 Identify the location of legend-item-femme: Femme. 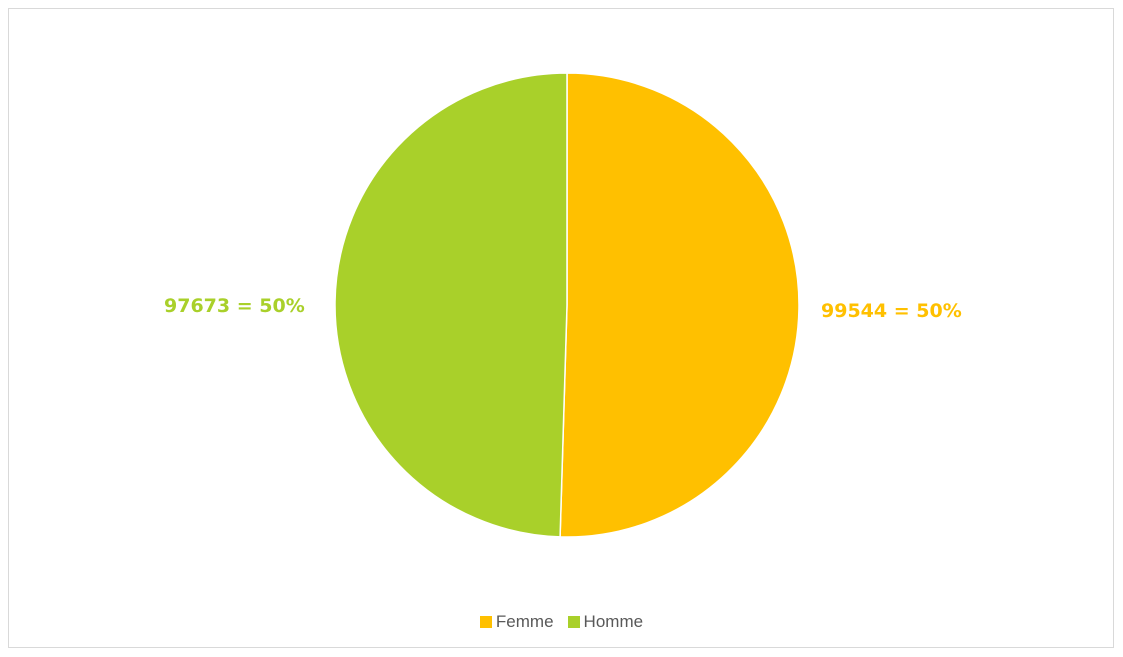
(516, 622).